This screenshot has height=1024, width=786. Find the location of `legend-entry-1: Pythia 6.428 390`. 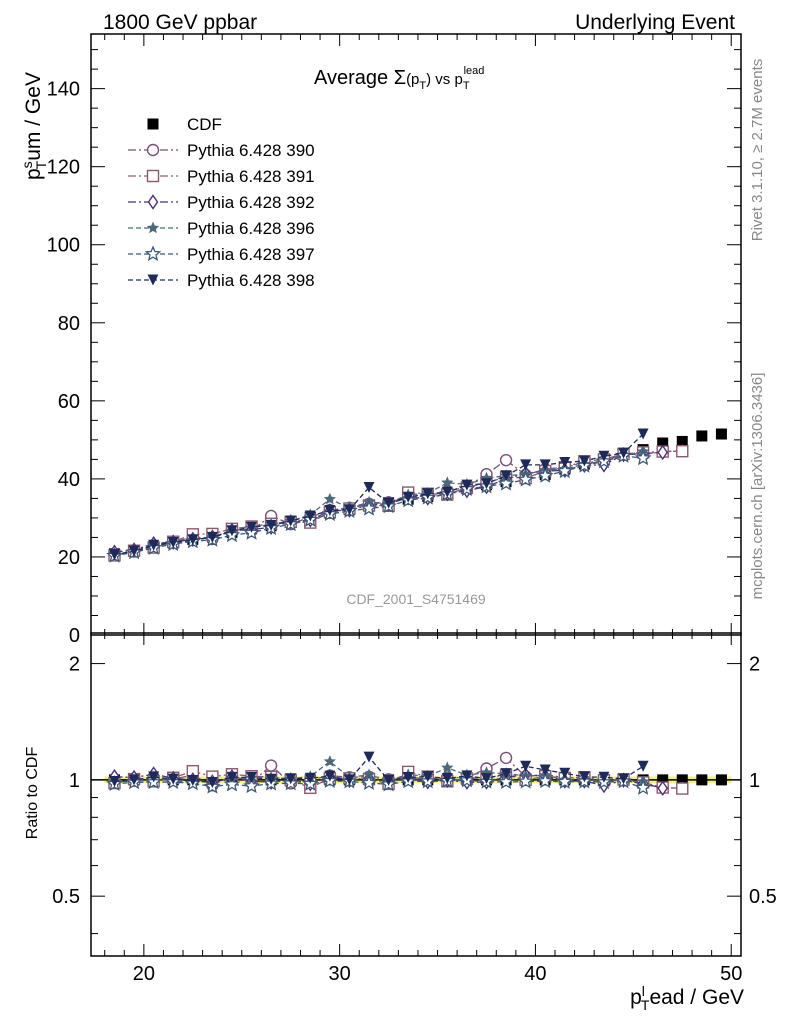

legend-entry-1: Pythia 6.428 390 is located at coordinates (221, 150).